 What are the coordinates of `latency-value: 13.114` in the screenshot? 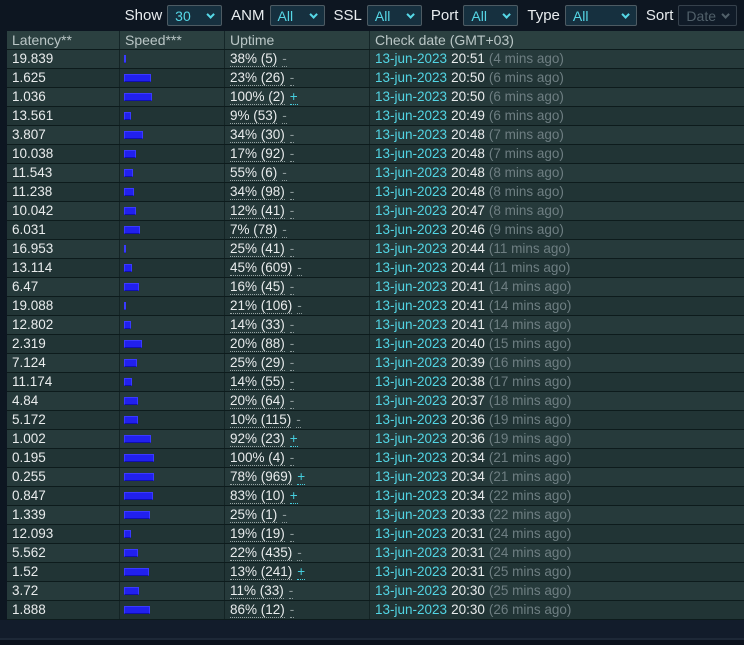 It's located at (63, 268).